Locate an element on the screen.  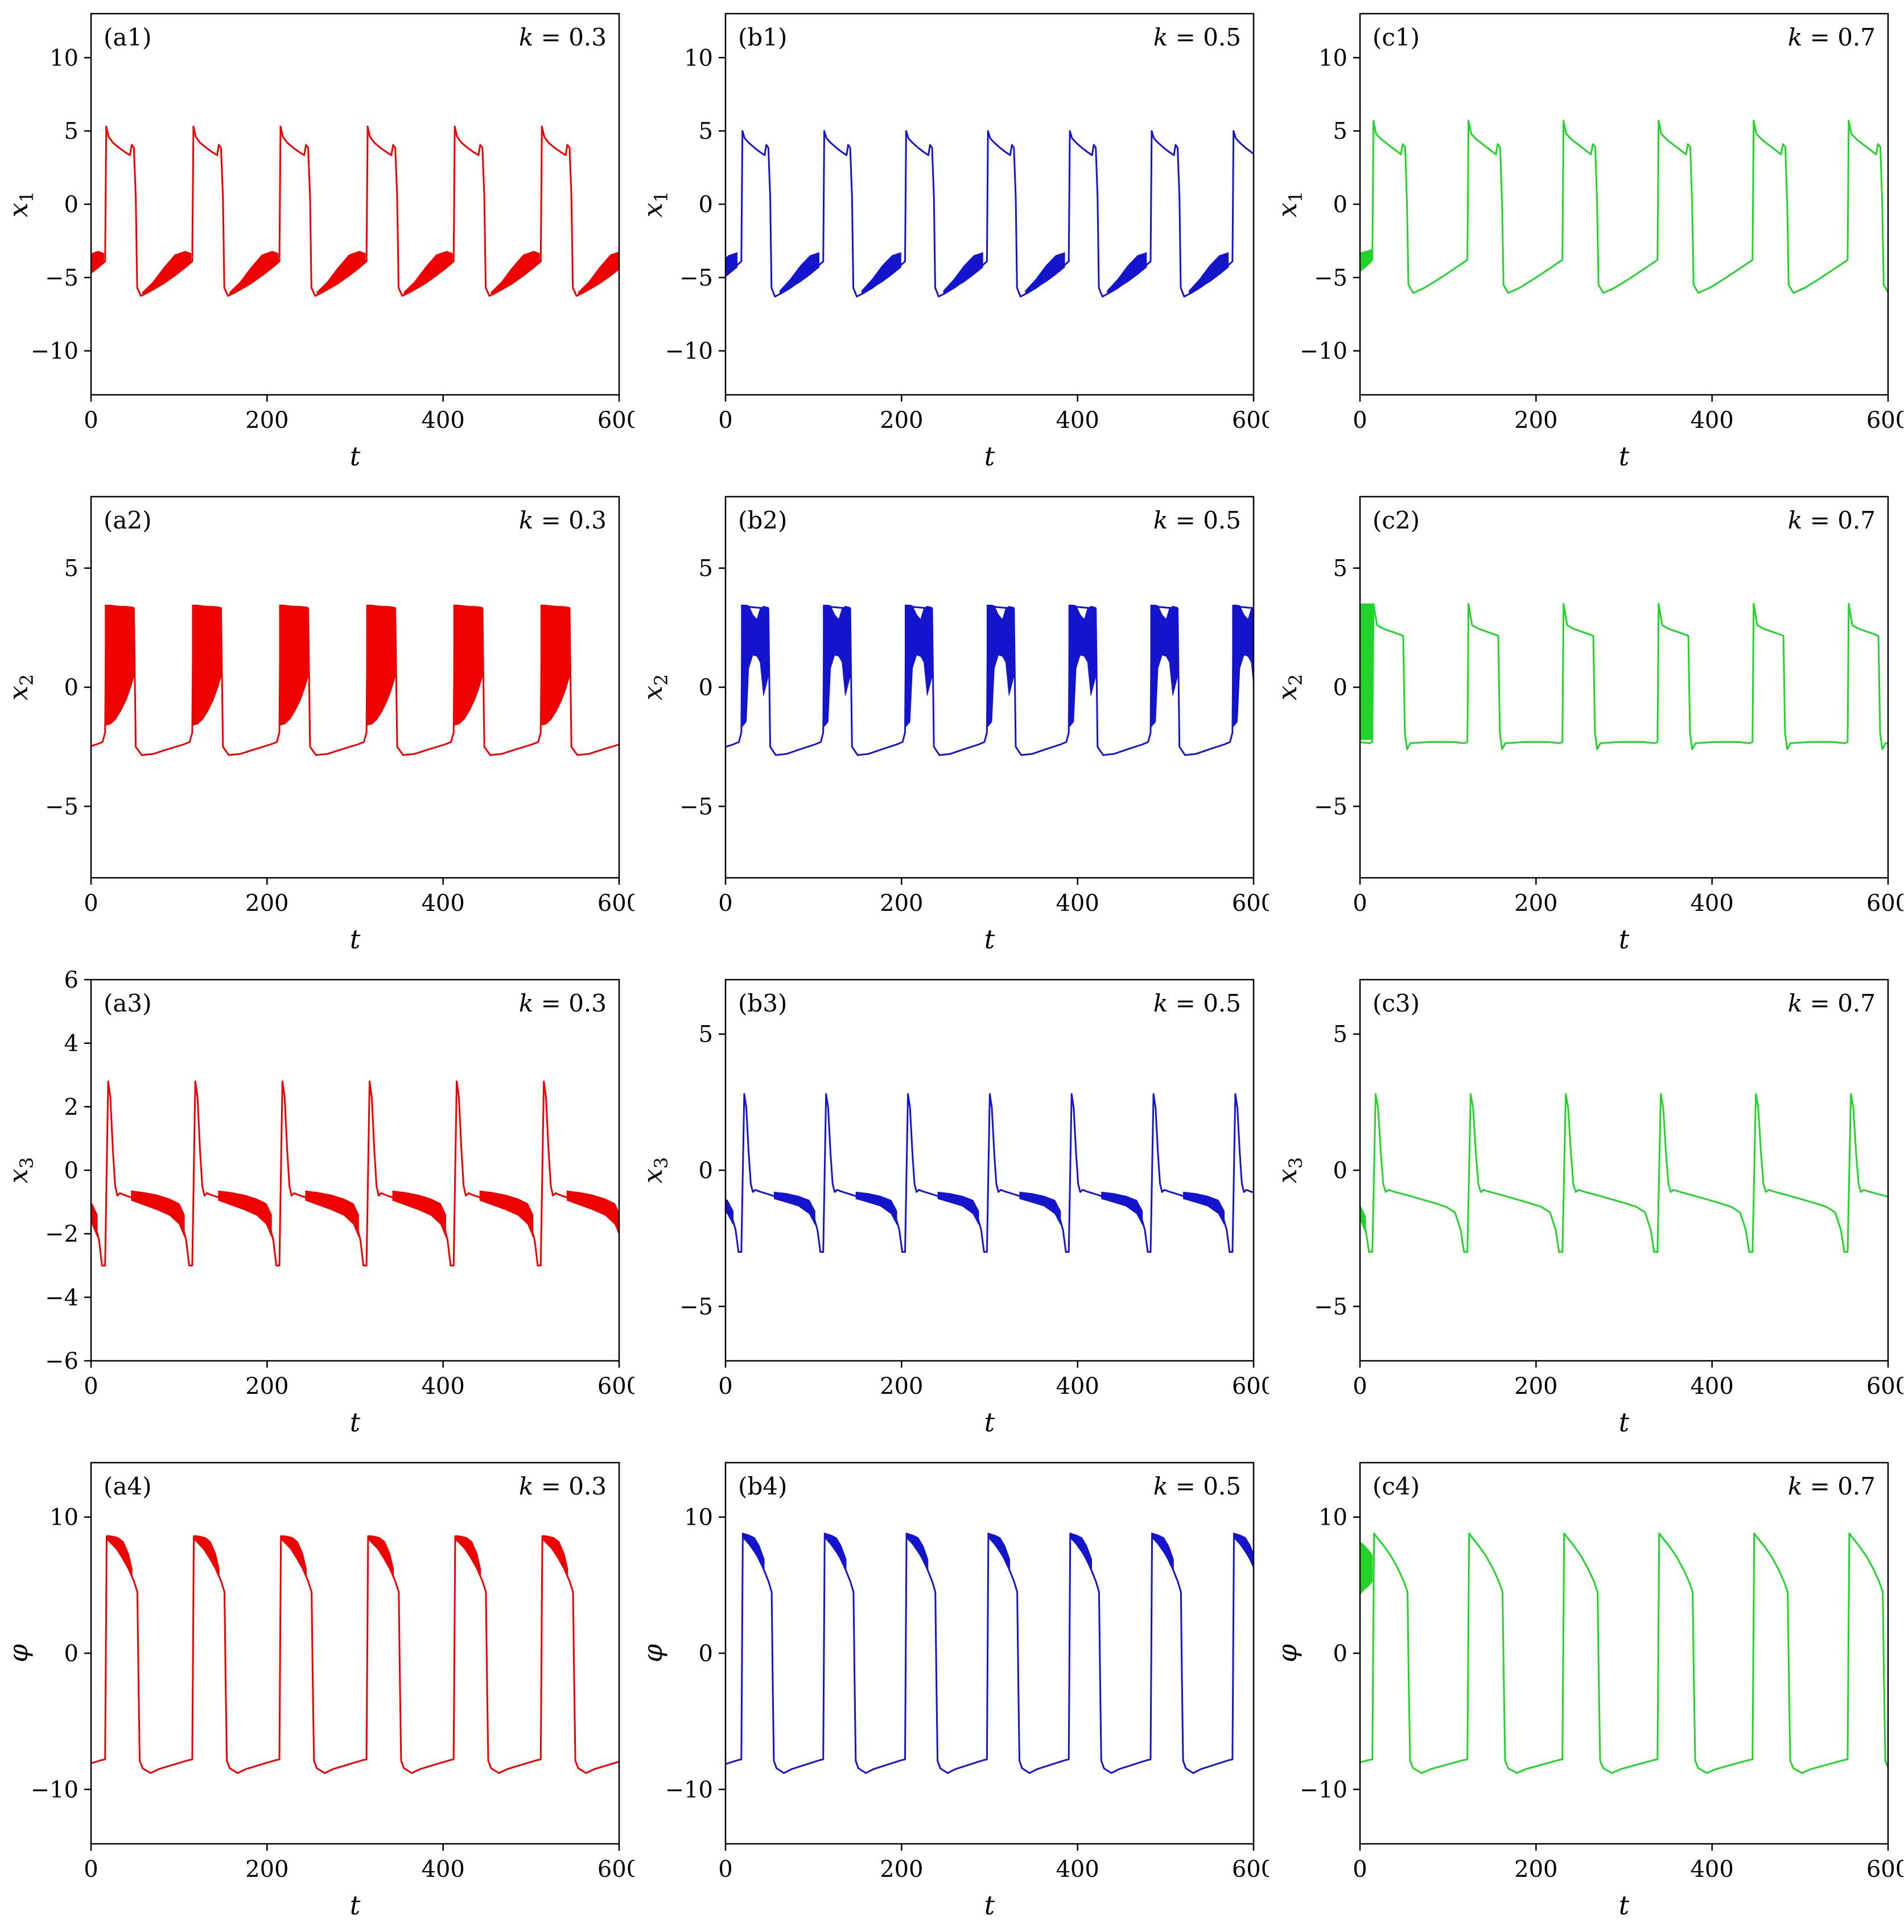
subplot-a4: 0 200 400 600 −10 0 10 t φ (a4) k = 0.3 is located at coordinates (317, 1691).